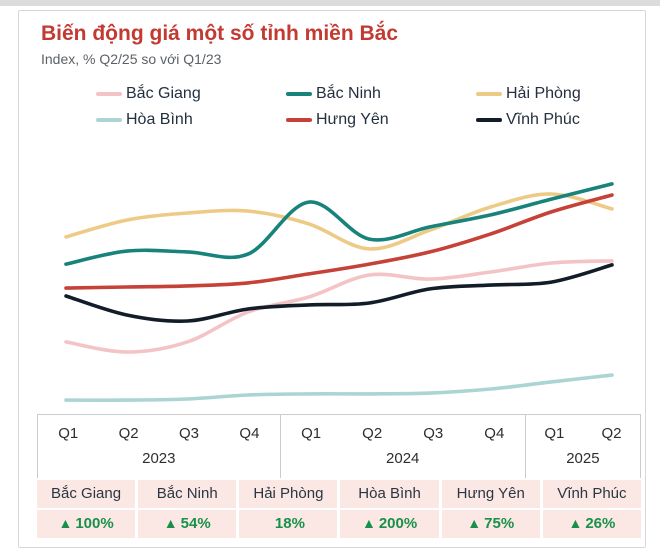 The width and height of the screenshot is (660, 556). Describe the element at coordinates (499, 523) in the screenshot. I see `percent-change: 75%` at that location.